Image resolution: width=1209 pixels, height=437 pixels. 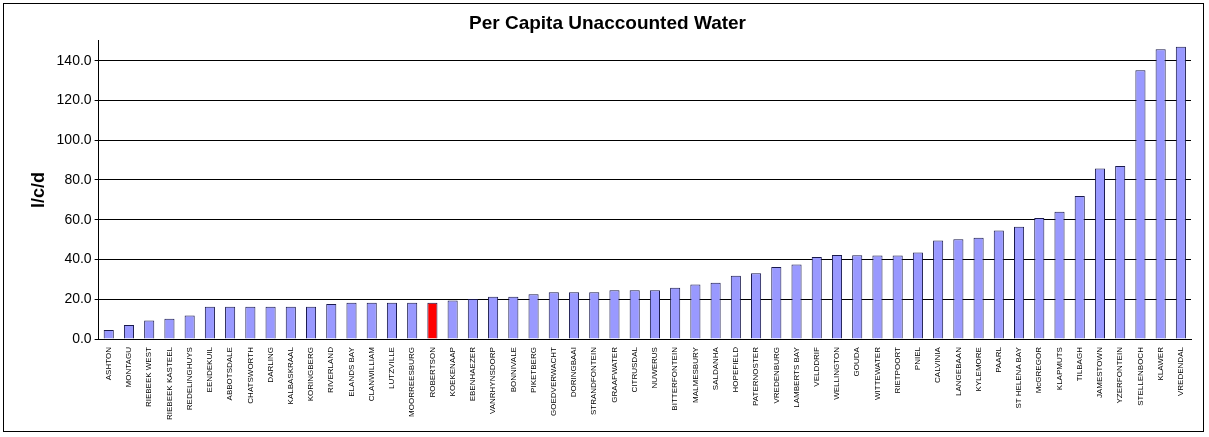 I want to click on x-tick-label: GOUDA, so click(x=857, y=361).